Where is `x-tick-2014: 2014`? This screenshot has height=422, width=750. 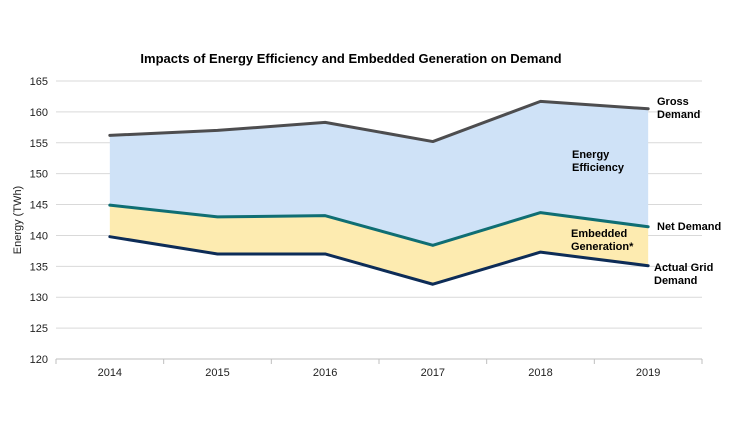
x-tick-2014: 2014 is located at coordinates (110, 373).